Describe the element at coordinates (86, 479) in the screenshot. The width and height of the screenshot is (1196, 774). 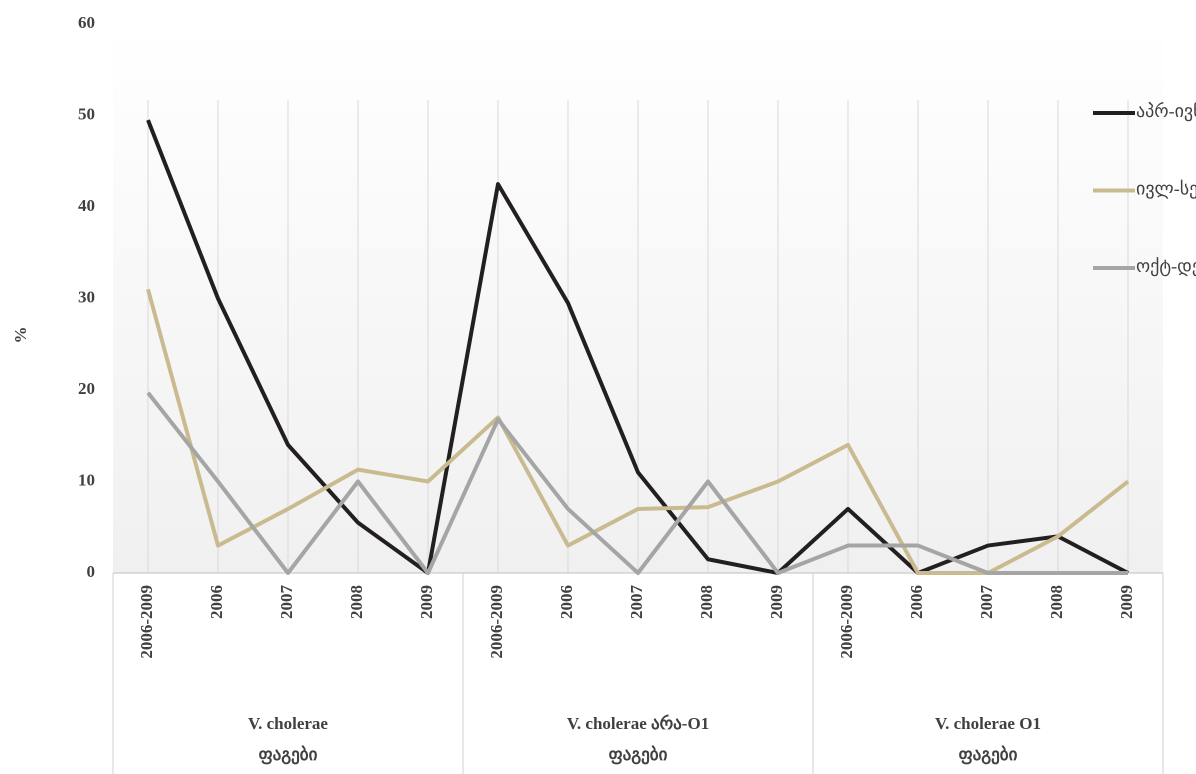
I see `y-tick-label: 10` at that location.